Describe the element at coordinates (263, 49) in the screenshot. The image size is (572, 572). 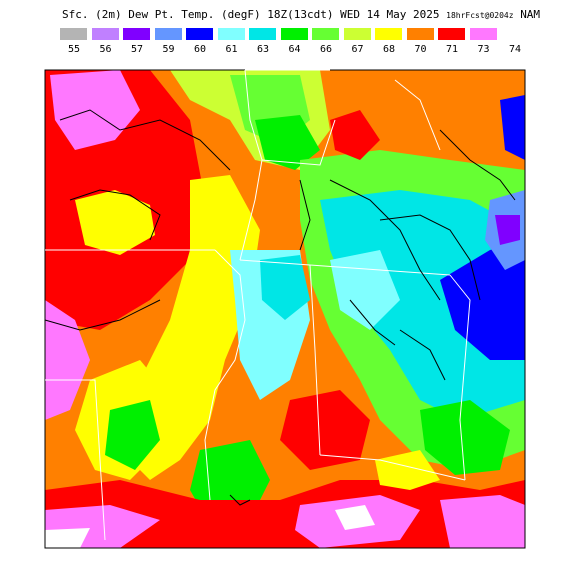
I see `legend-label: 63` at that location.